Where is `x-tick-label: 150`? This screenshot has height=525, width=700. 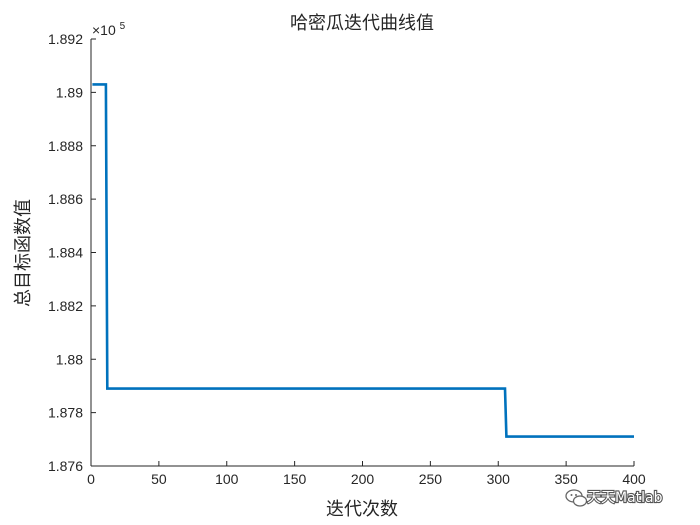
x-tick-label: 150 is located at coordinates (295, 479).